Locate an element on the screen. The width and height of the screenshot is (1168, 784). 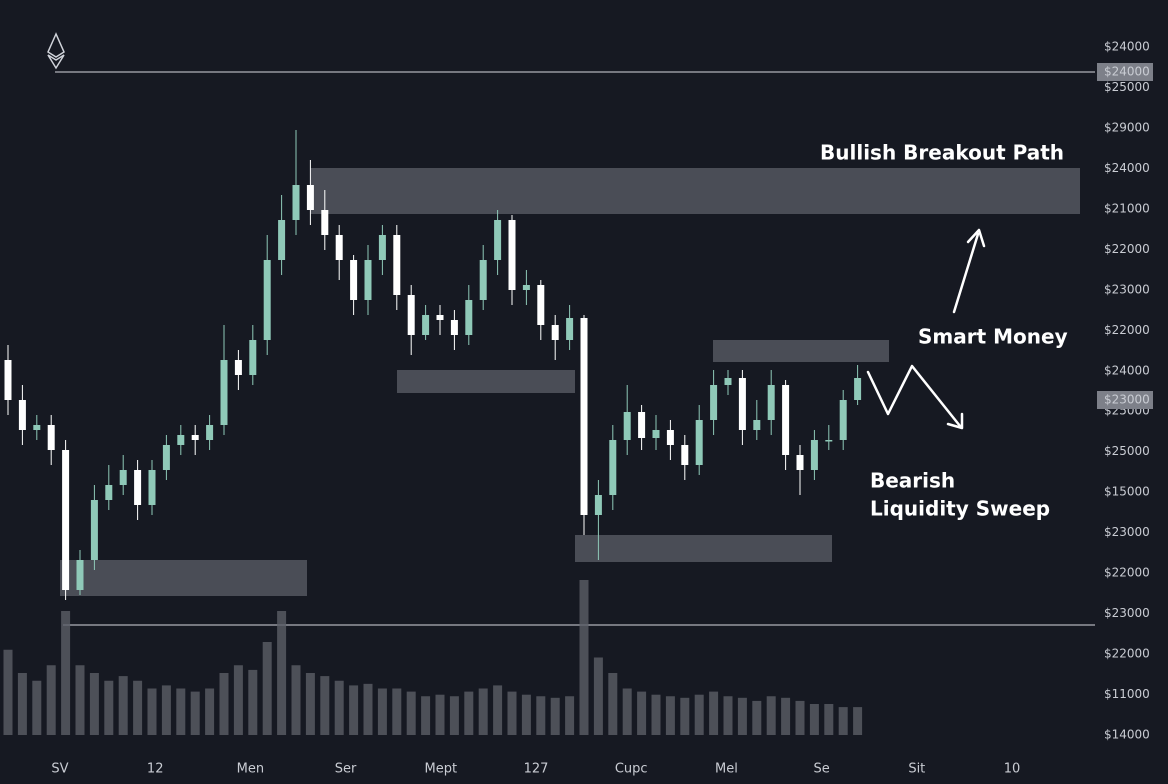
y-axis-label: $23000 is located at coordinates (1127, 532).